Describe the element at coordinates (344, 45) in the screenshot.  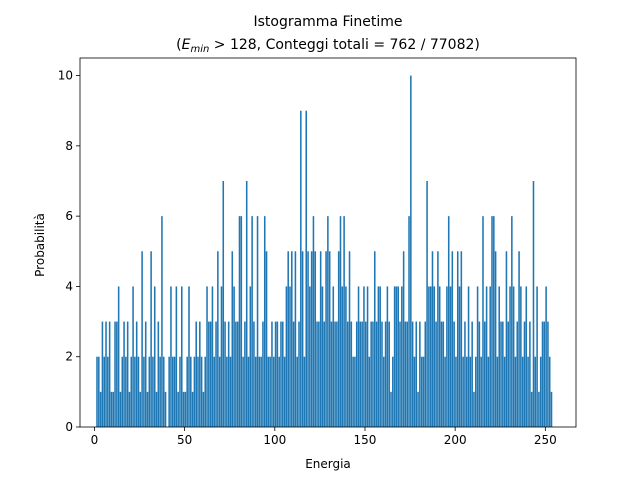
I see `title-rest: > 128, Conteggi totali = 762 / 77082)` at that location.